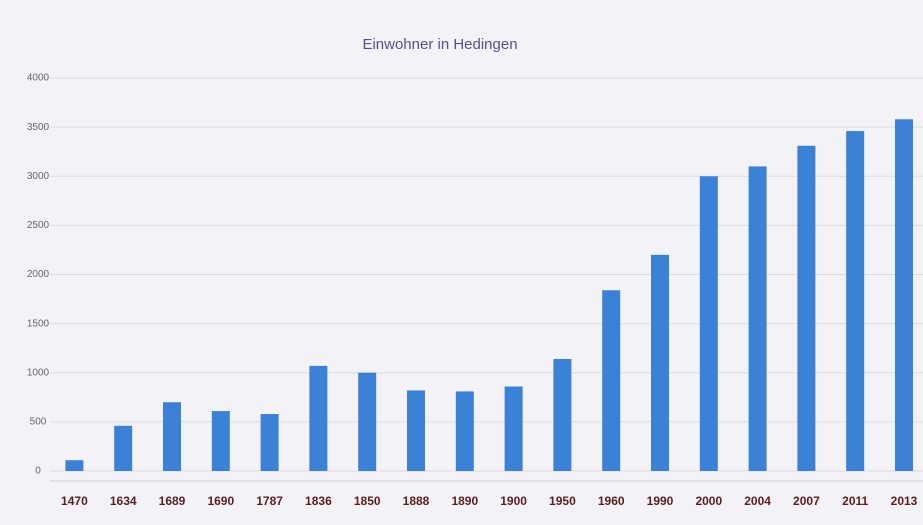 The image size is (923, 525). Describe the element at coordinates (464, 501) in the screenshot. I see `x-tick-label: 1890` at that location.